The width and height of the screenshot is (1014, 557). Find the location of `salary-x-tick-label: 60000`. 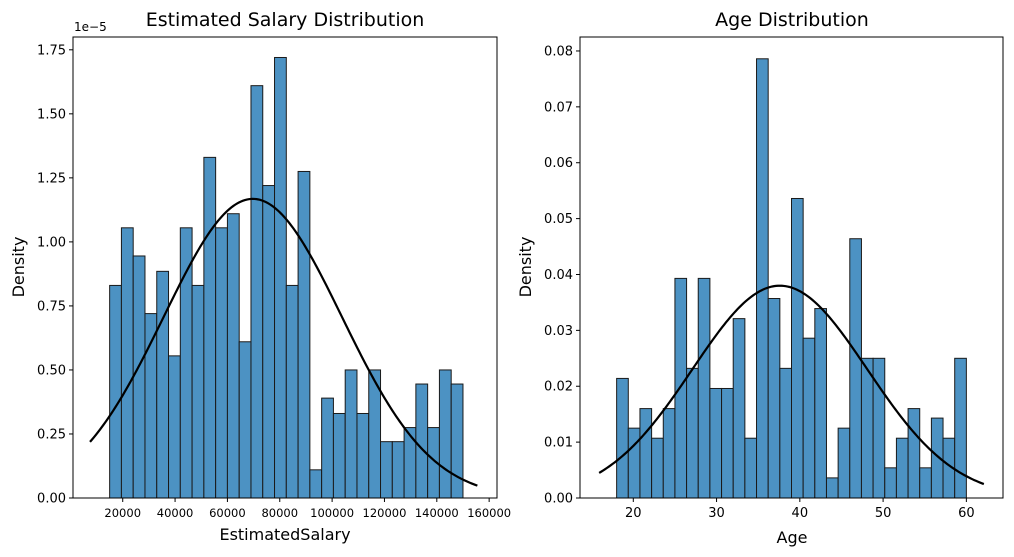

salary-x-tick-label: 60000 is located at coordinates (227, 513).